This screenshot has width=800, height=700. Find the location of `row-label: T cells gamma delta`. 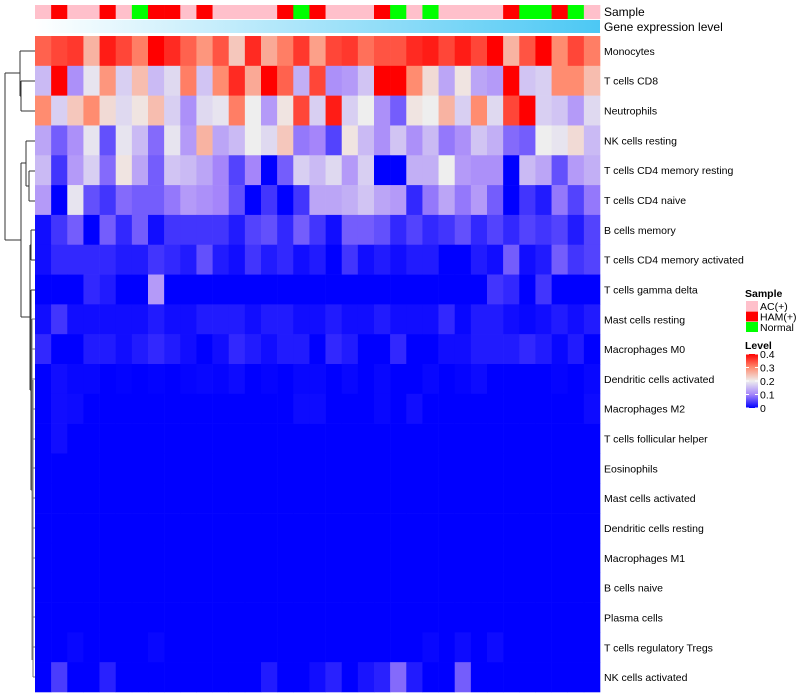

row-label: T cells gamma delta is located at coordinates (651, 290).